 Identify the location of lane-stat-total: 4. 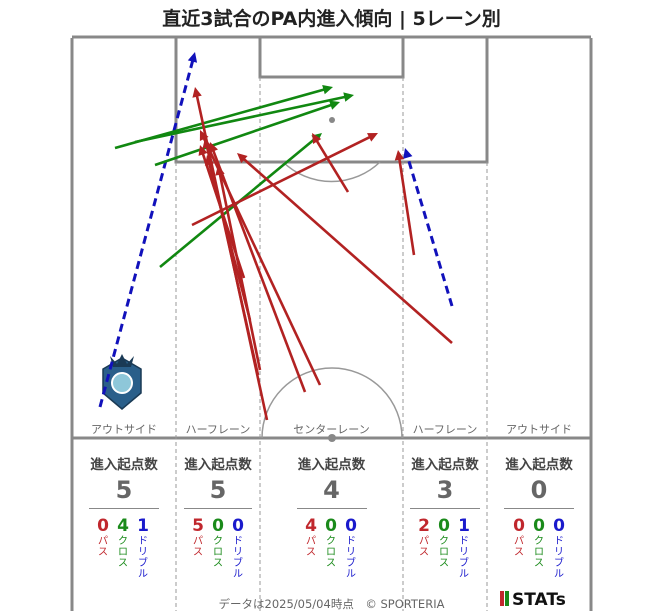
(331, 490).